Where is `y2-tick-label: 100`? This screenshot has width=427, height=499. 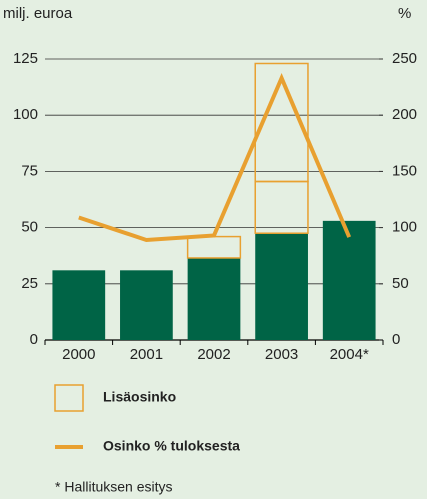 y2-tick-label: 100 is located at coordinates (404, 227).